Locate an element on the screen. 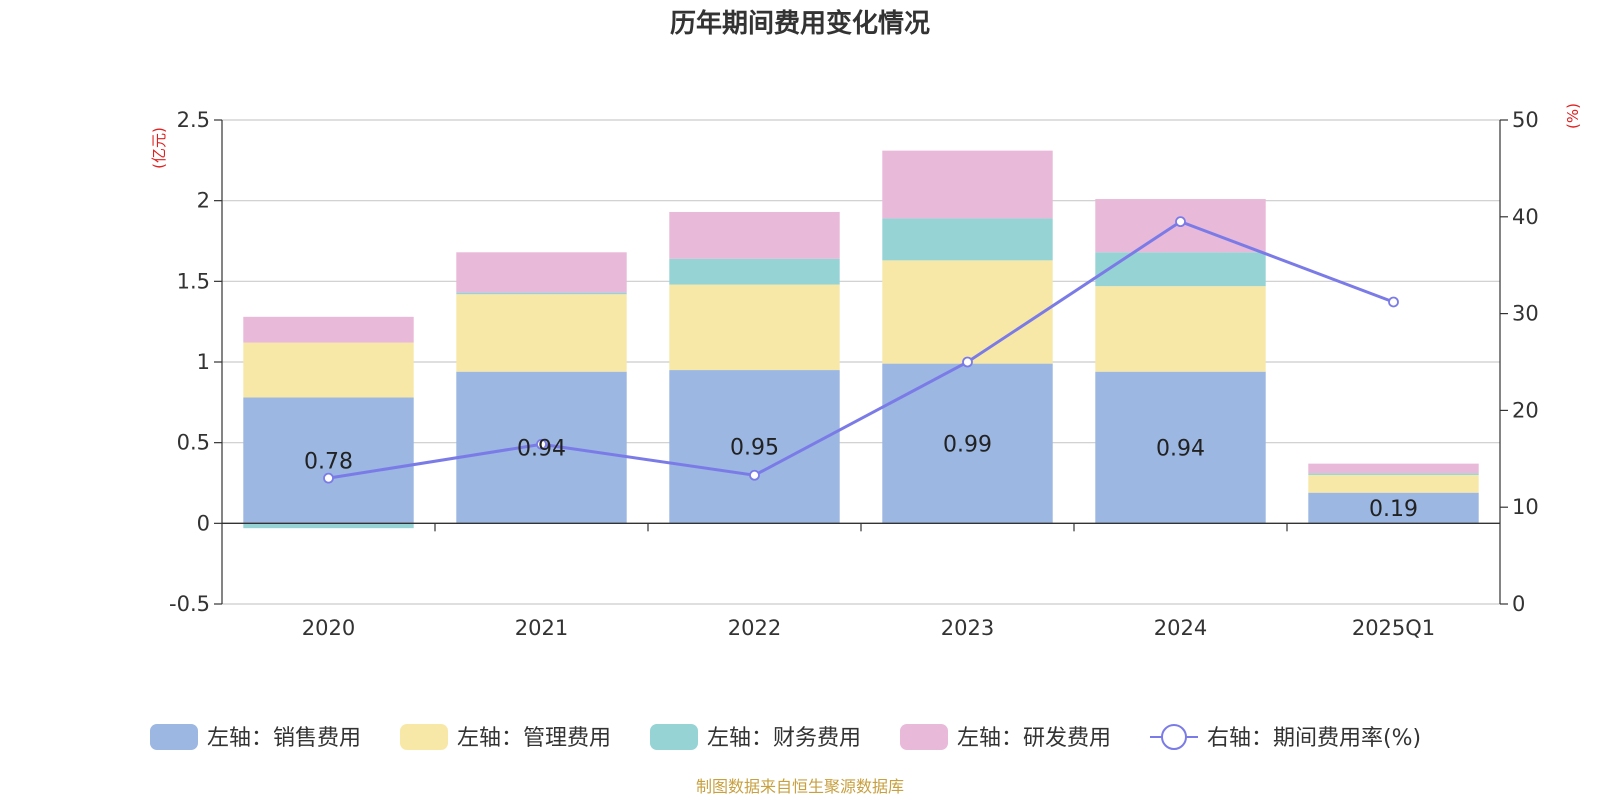 The image size is (1600, 800). x-tick-label: 2025Q1 is located at coordinates (1393, 628).